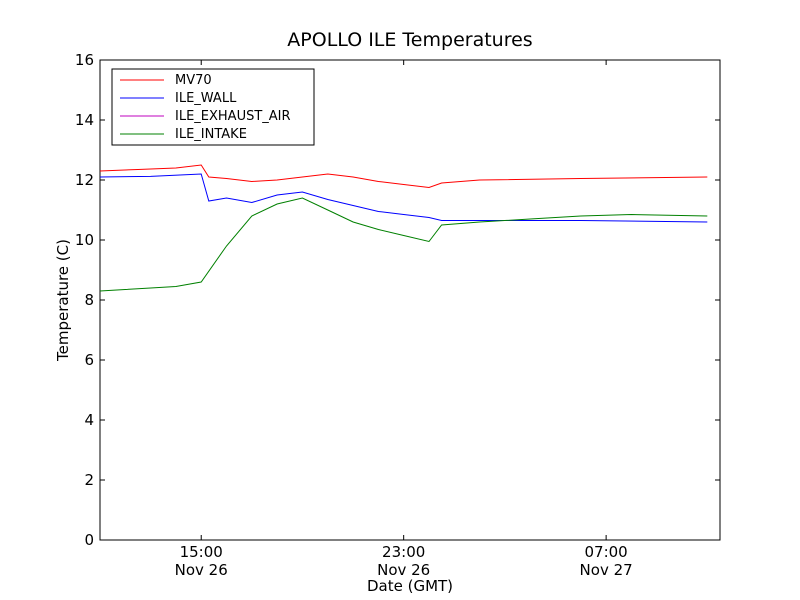  What do you see at coordinates (89, 300) in the screenshot?
I see `y-tick-label: 8` at bounding box center [89, 300].